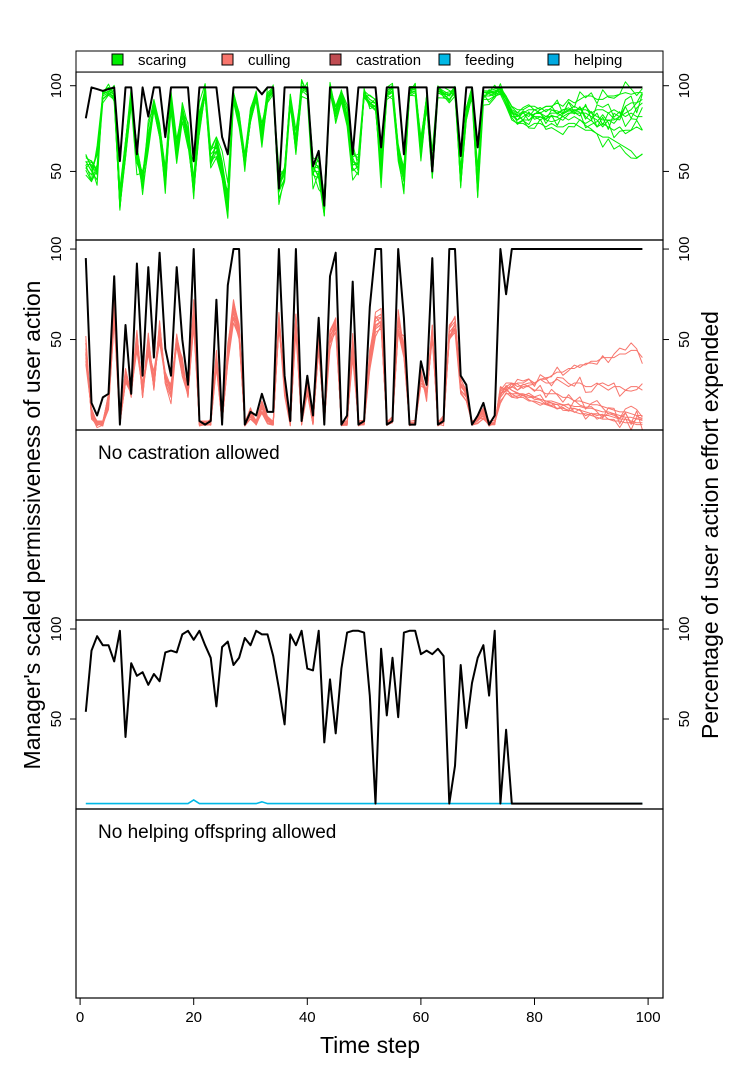  I want to click on legend-item-culling: culling, so click(256, 60).